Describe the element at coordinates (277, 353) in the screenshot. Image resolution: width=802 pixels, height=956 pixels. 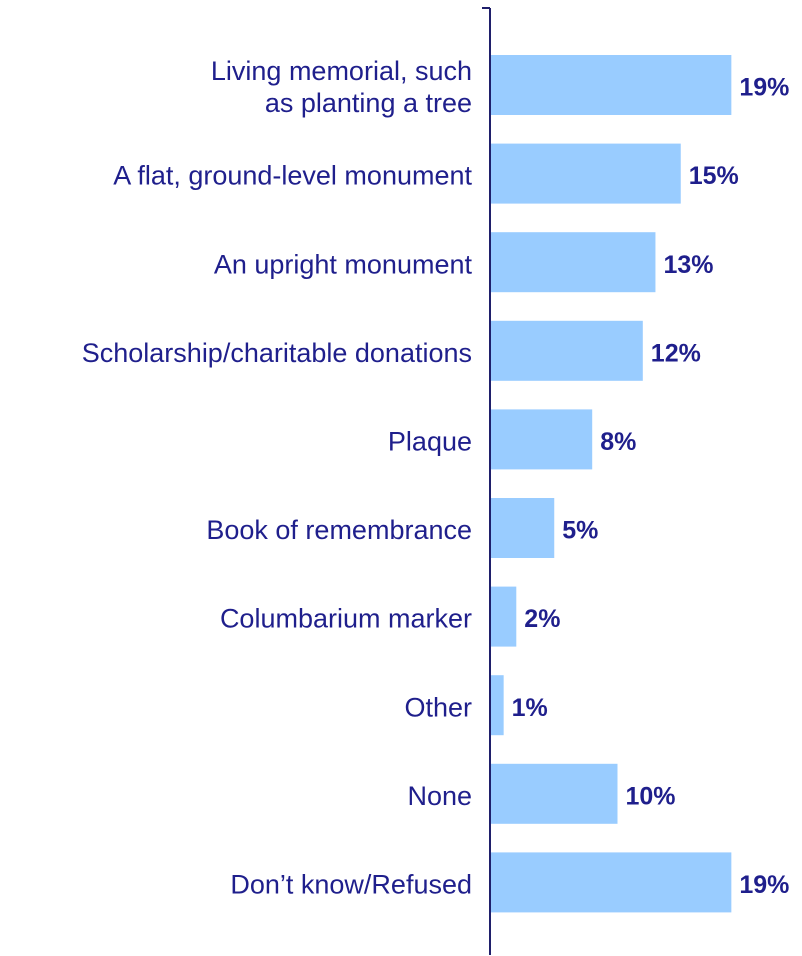
I see `category-label: Scholarship/charitable donations` at that location.